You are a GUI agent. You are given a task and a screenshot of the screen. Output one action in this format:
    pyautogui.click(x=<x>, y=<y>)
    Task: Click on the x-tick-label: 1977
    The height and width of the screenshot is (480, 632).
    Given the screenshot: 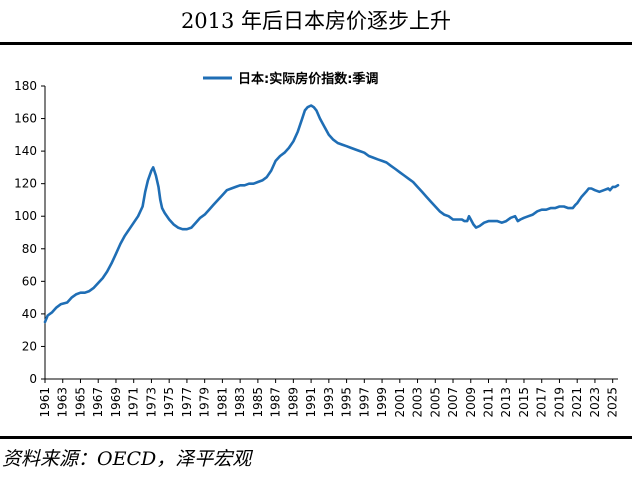 What is the action you would take?
    pyautogui.click(x=187, y=402)
    